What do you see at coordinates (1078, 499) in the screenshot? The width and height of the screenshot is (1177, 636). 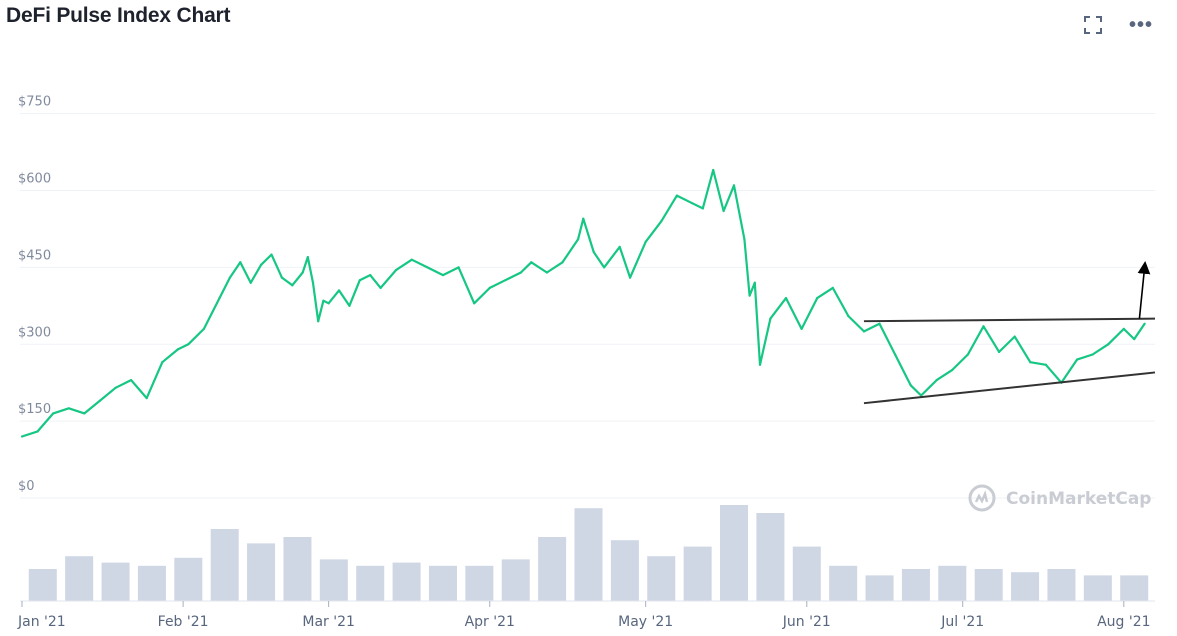 I see `watermark-text: CoinMarketCap` at bounding box center [1078, 499].